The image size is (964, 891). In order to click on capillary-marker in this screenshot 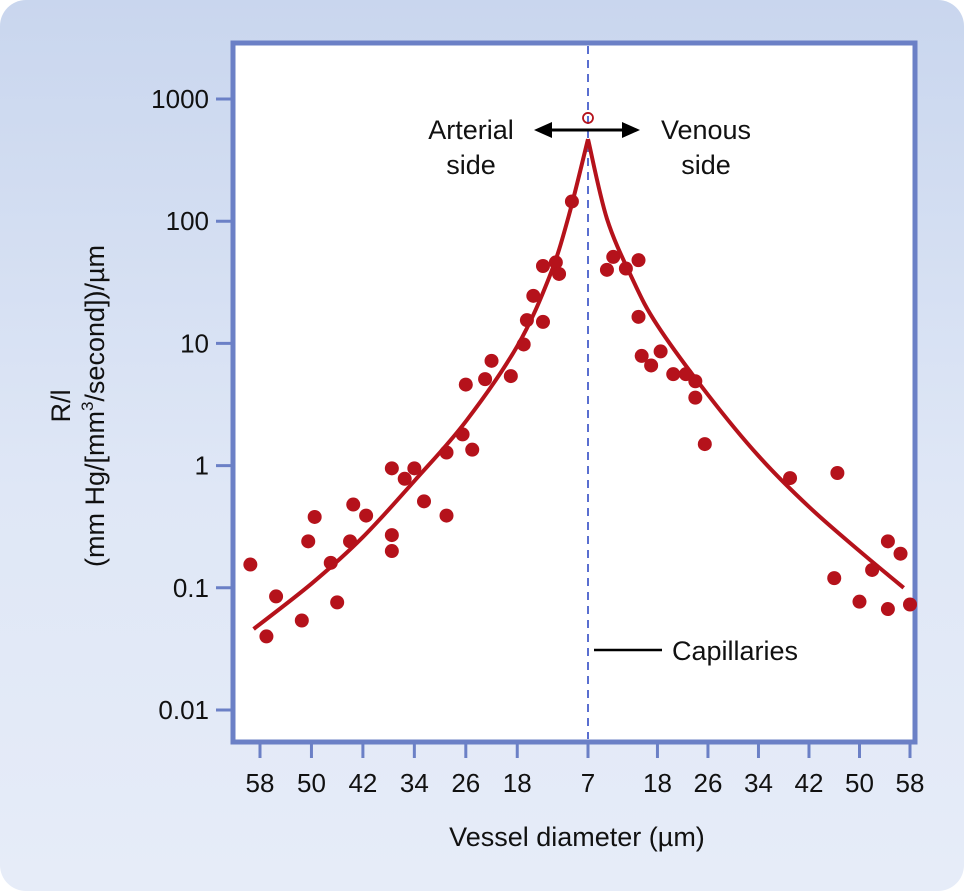, I will do `click(588, 118)`.